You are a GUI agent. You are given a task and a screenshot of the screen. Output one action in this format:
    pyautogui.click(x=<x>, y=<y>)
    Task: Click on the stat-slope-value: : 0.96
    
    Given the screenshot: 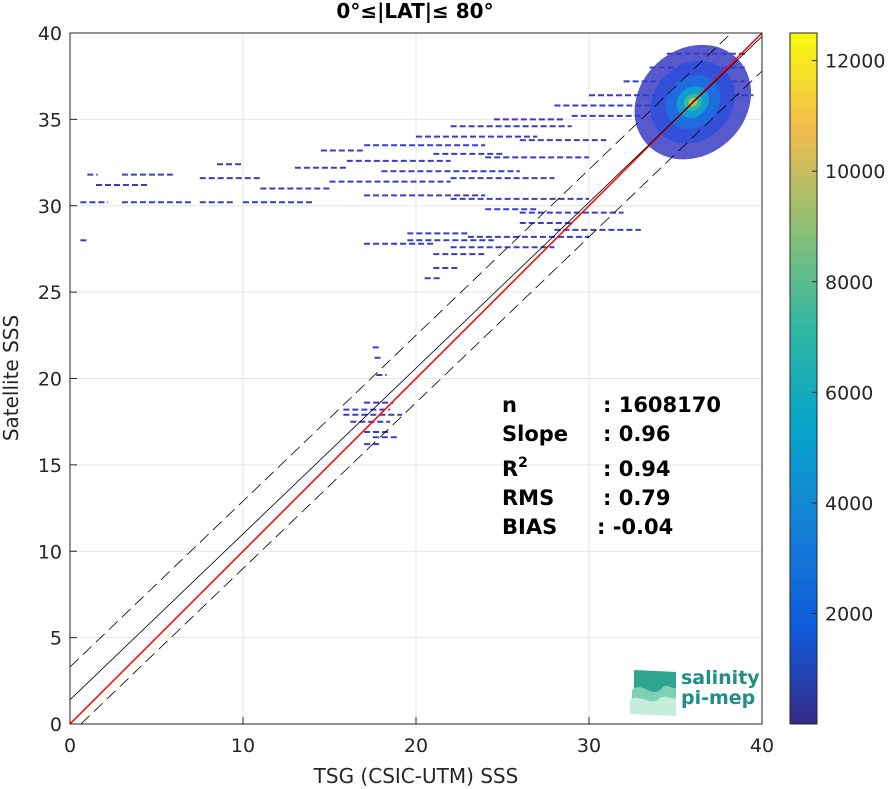 What is the action you would take?
    pyautogui.click(x=637, y=434)
    